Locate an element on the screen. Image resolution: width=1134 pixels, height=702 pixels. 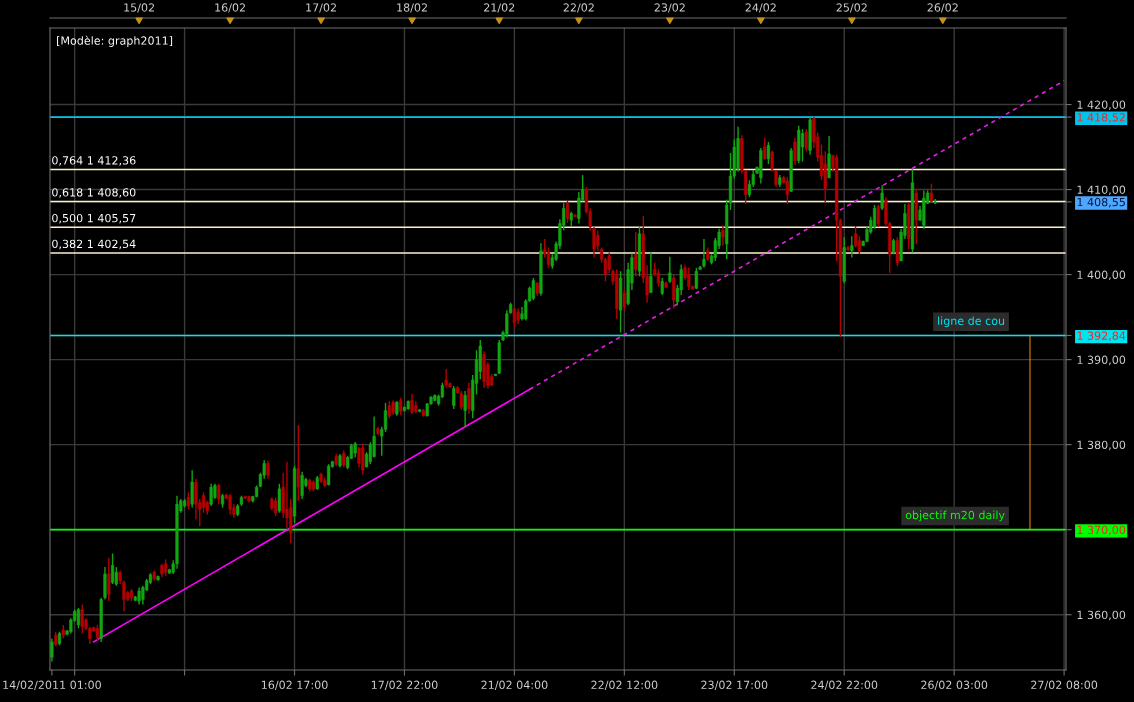
category-label: 21/02 is located at coordinates (499, 8).